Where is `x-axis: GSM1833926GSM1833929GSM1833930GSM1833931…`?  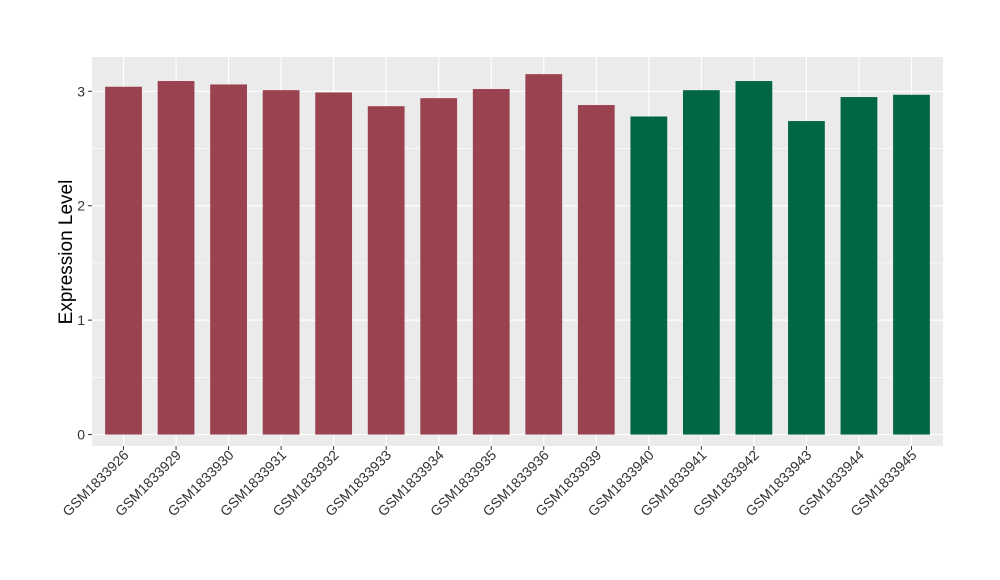 x-axis: GSM1833926GSM1833929GSM1833930GSM1833931… is located at coordinates (489, 482).